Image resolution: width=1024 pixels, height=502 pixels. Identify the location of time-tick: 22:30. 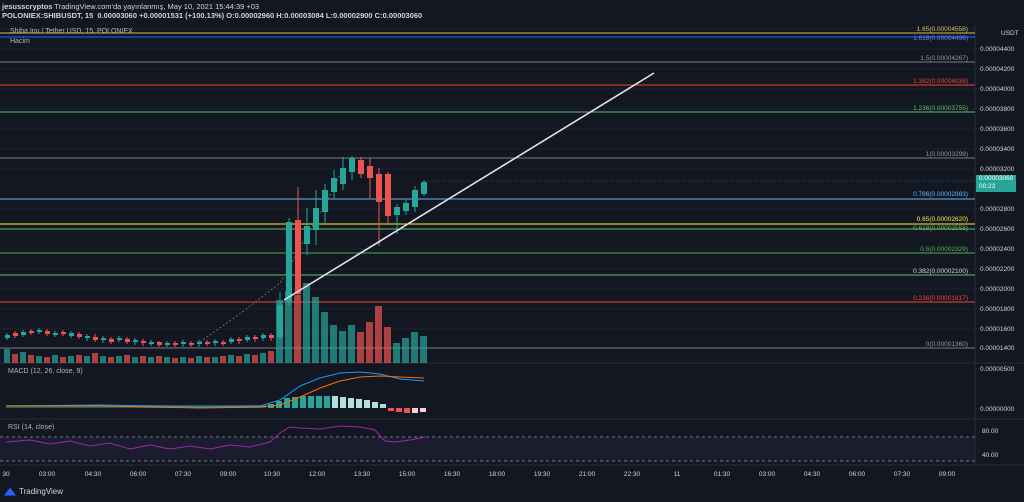
(632, 474).